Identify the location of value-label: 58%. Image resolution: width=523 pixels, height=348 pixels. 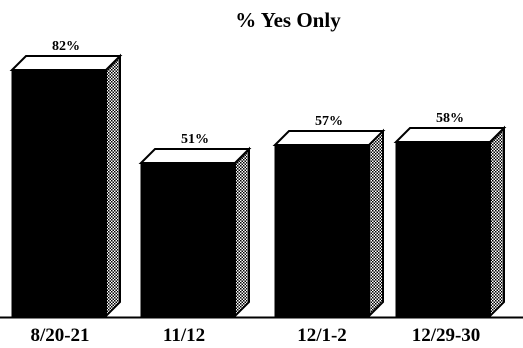
(450, 118).